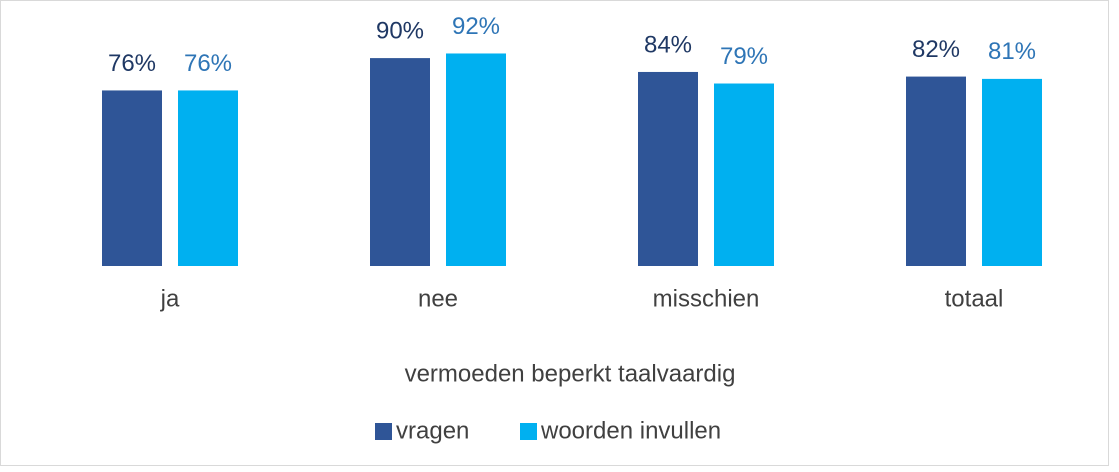 This screenshot has width=1119, height=472. I want to click on x-axis-label: vermoeden beperkt taalvaardig, so click(570, 373).